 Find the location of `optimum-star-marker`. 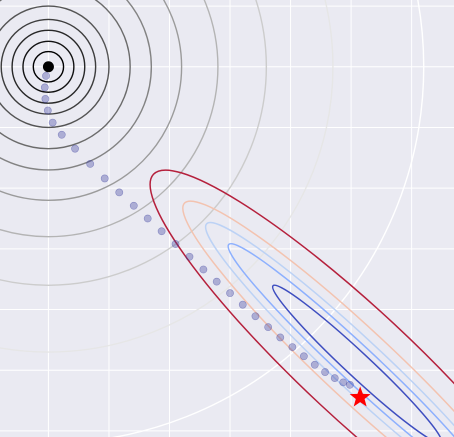

optimum-star-marker is located at coordinates (360, 396).